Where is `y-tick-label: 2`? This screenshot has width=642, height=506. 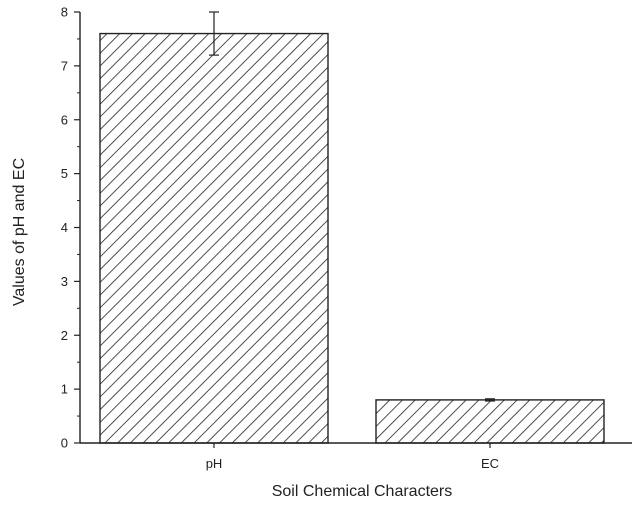 y-tick-label: 2 is located at coordinates (64, 335).